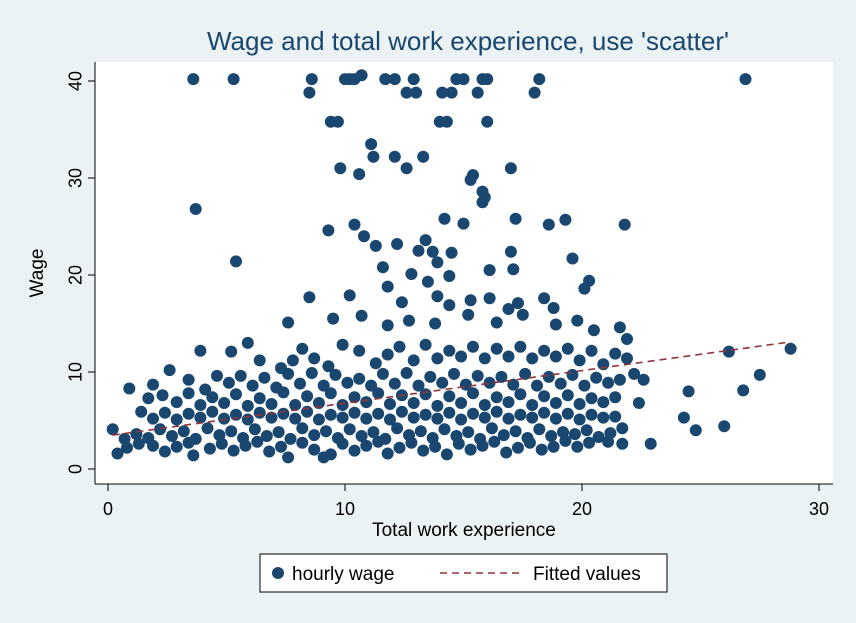 The width and height of the screenshot is (856, 623). Describe the element at coordinates (451, 388) in the screenshot. I see `fitted-line-layer` at that location.